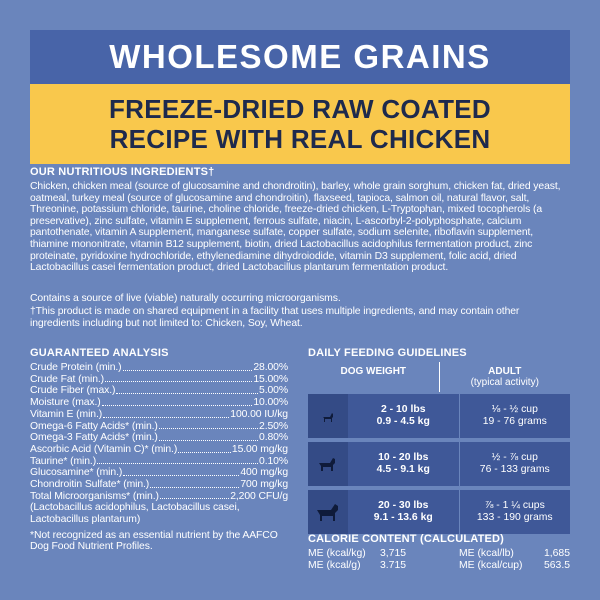 Image resolution: width=600 pixels, height=600 pixels. Describe the element at coordinates (90, 485) in the screenshot. I see `nutrient: Chondroitin Sulfate* (min.)` at that location.